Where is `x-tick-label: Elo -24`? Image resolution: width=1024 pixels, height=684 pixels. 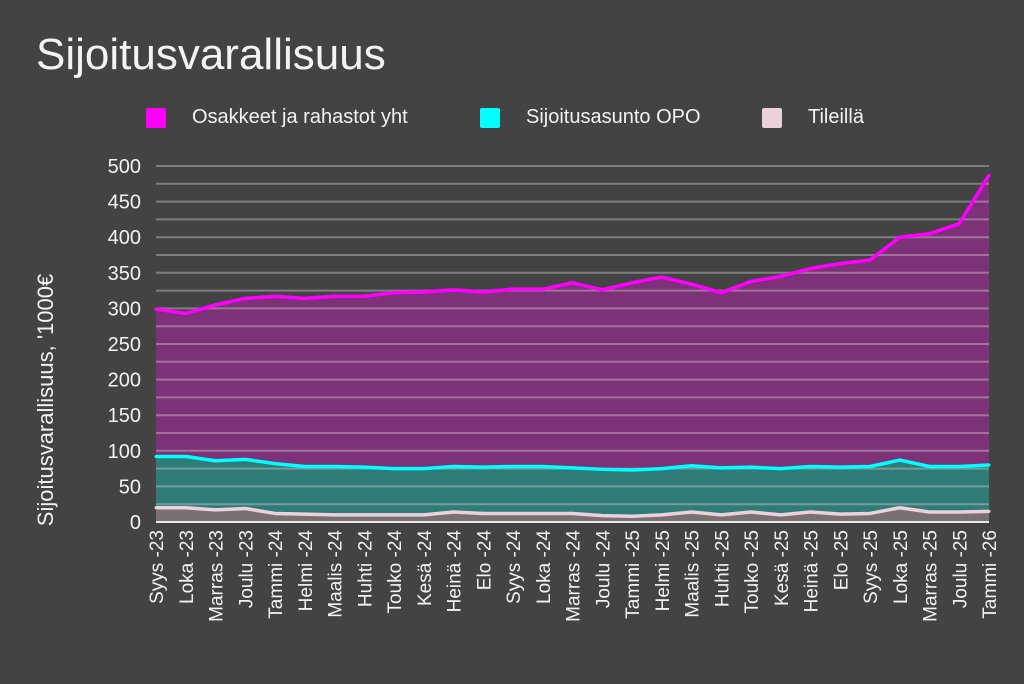 x-tick-label: Elo -24 is located at coordinates (484, 560).